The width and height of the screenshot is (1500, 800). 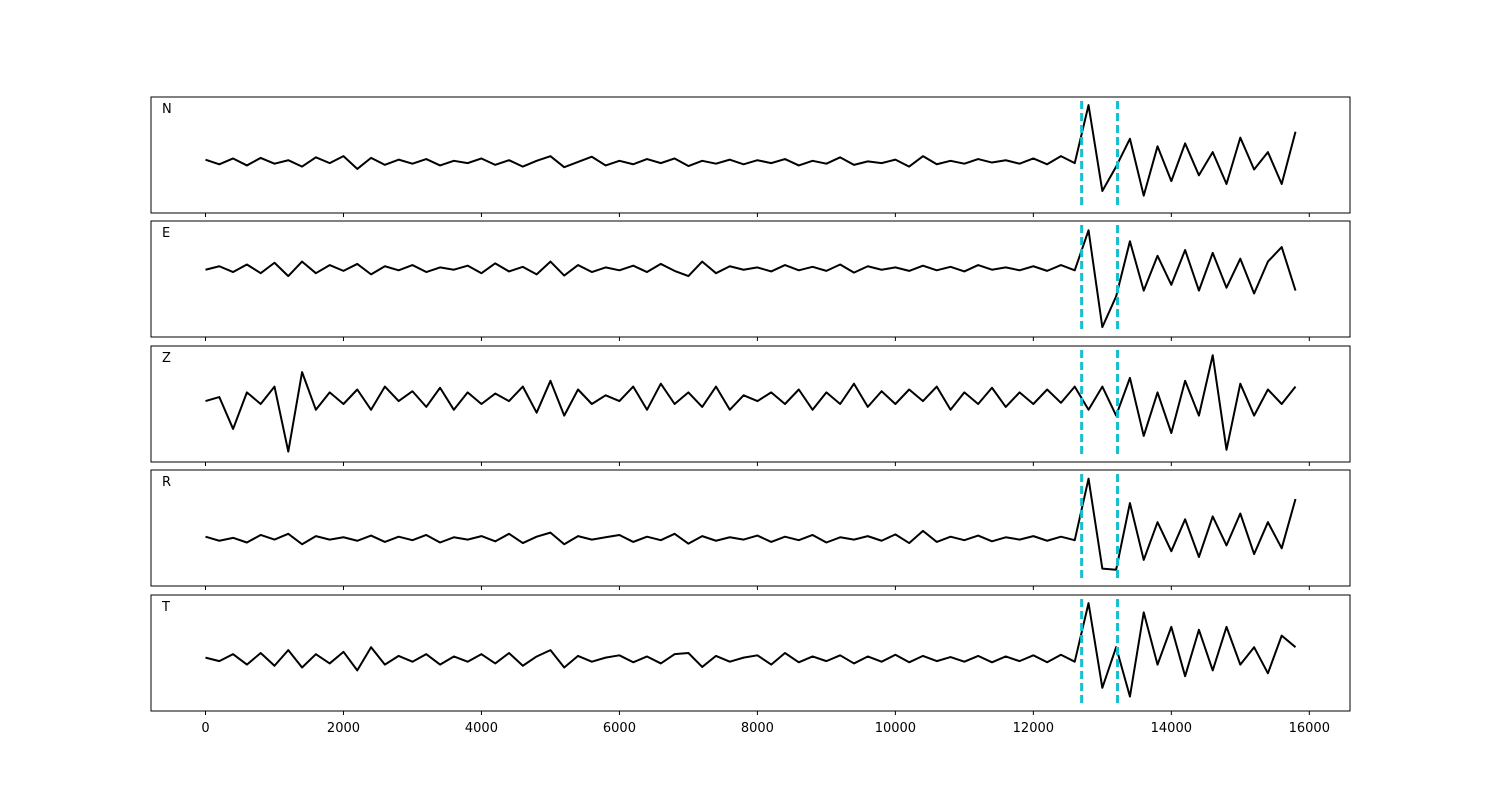 What do you see at coordinates (205, 728) in the screenshot?
I see `x-tick-label: 0` at bounding box center [205, 728].